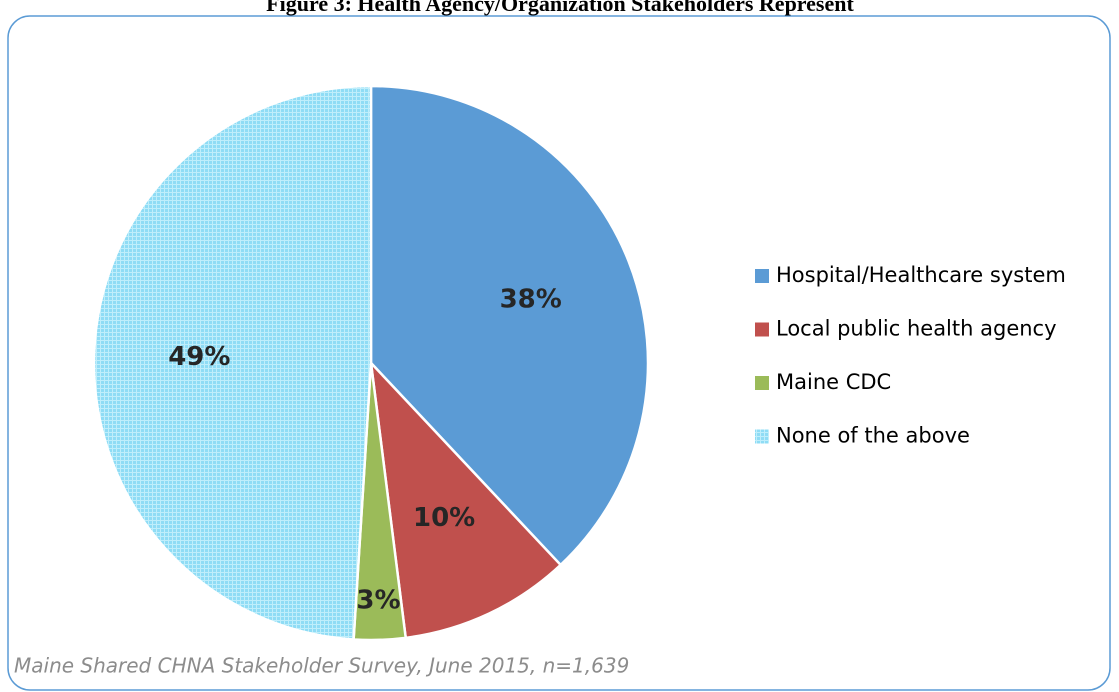  I want to click on legend-label: Local public health agency, so click(916, 329).